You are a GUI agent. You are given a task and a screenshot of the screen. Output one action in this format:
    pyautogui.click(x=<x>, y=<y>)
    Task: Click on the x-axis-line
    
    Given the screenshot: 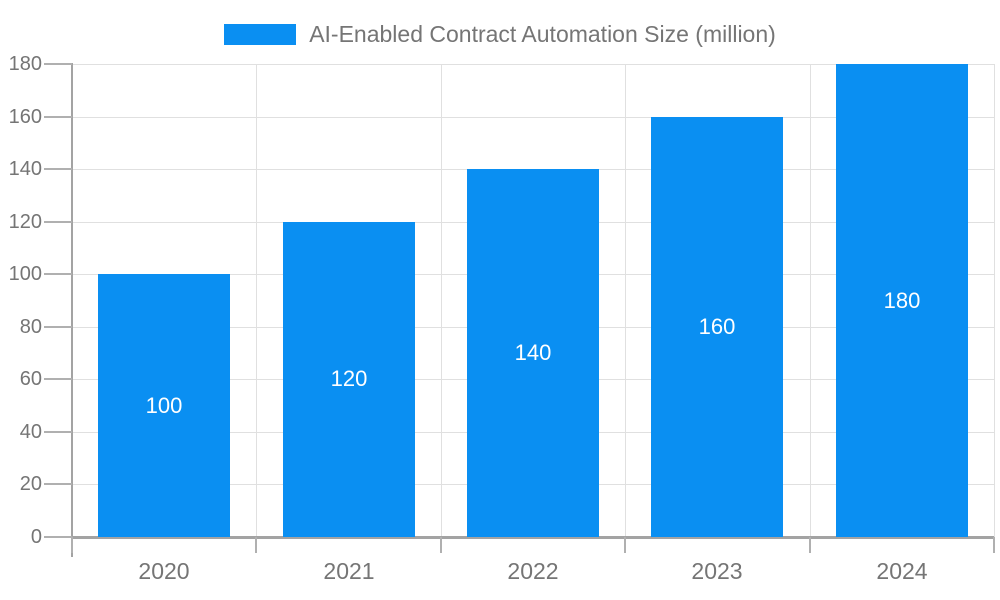 What is the action you would take?
    pyautogui.click(x=532, y=537)
    